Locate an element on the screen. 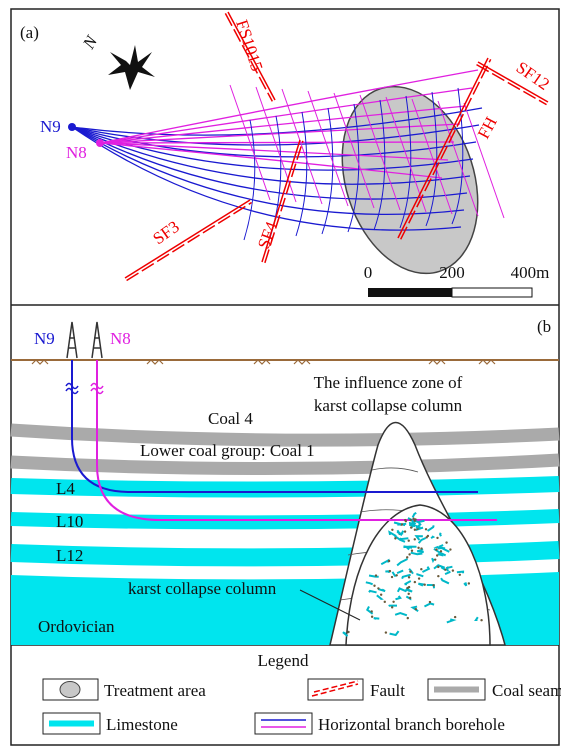 The width and height of the screenshot is (561, 747). north-label: N is located at coordinates (90, 42).